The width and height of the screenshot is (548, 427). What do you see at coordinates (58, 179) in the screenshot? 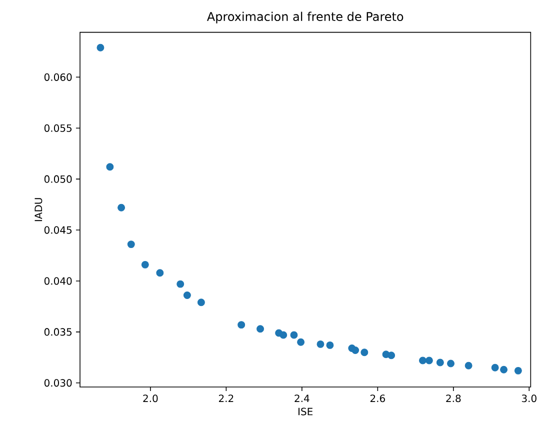
I see `y-tick-label: 0.050` at bounding box center [58, 179].